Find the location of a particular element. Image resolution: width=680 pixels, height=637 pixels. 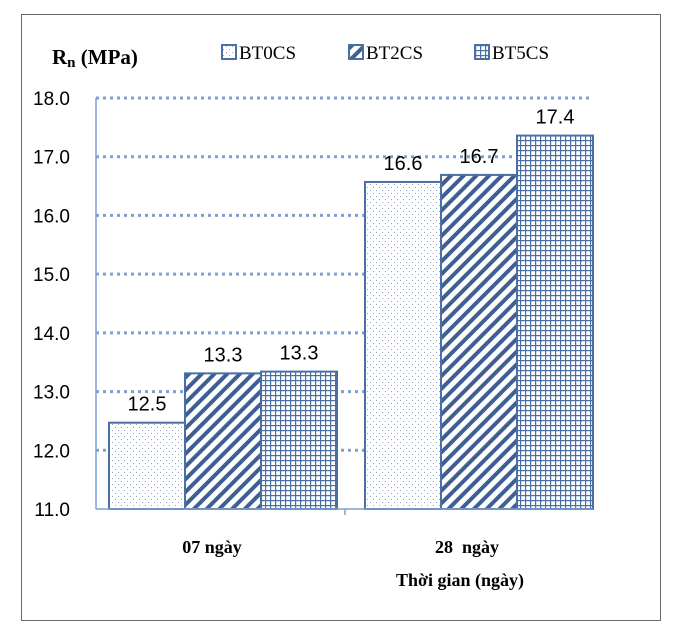

data-label: 17.4 is located at coordinates (555, 118).